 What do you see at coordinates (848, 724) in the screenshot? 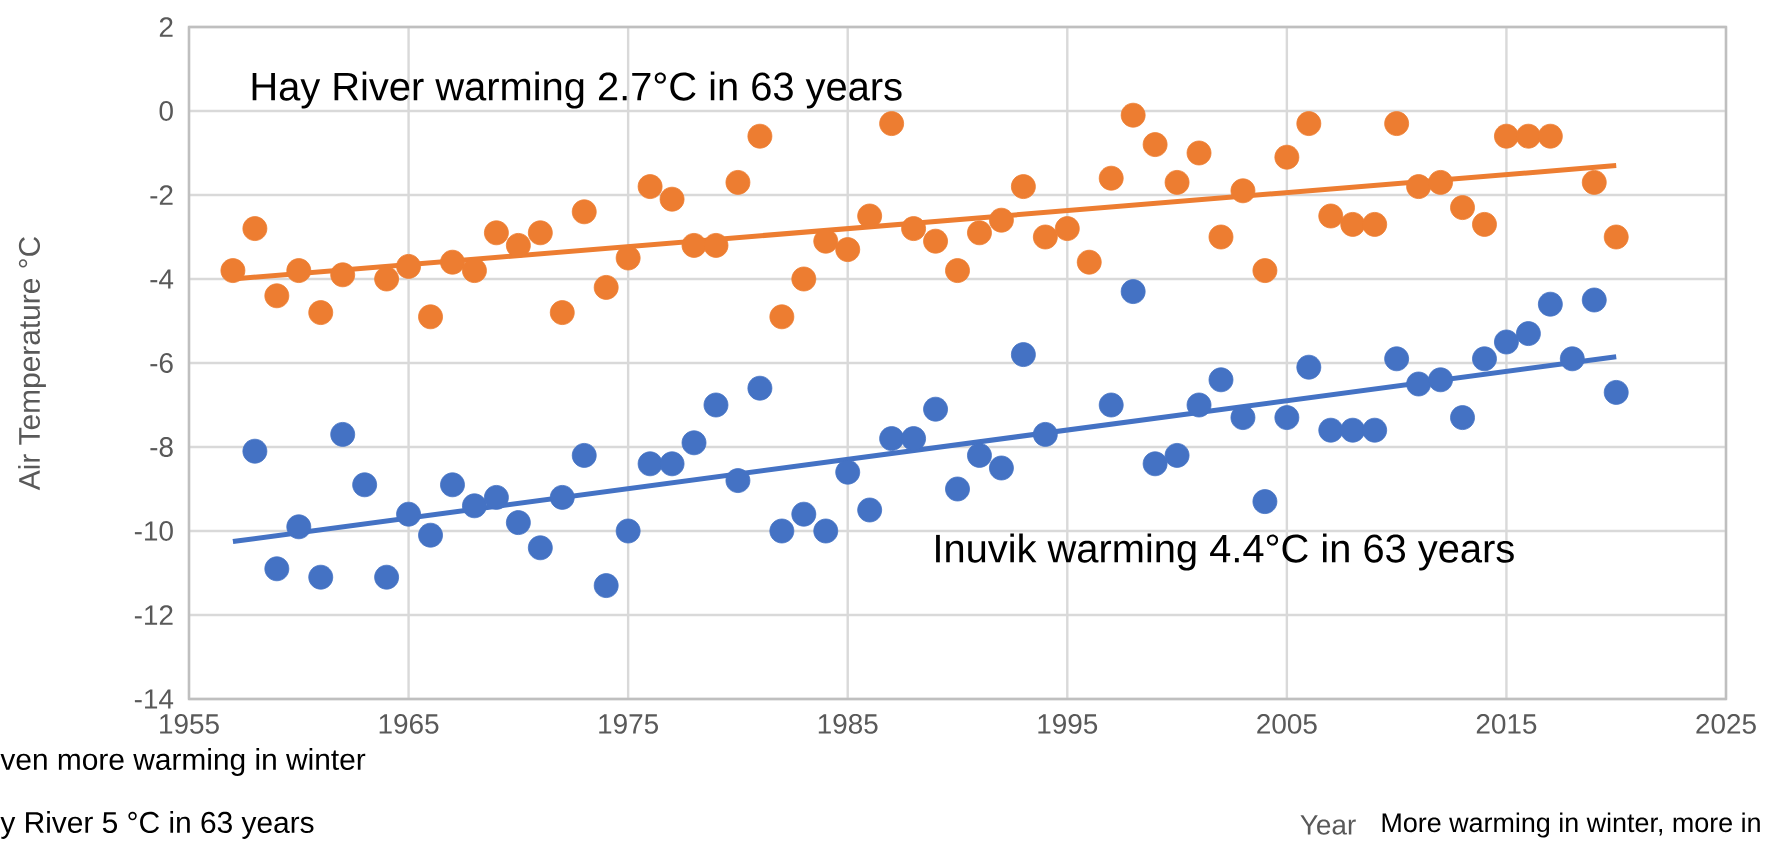
I see `x-tick-label: 1985` at bounding box center [848, 724].